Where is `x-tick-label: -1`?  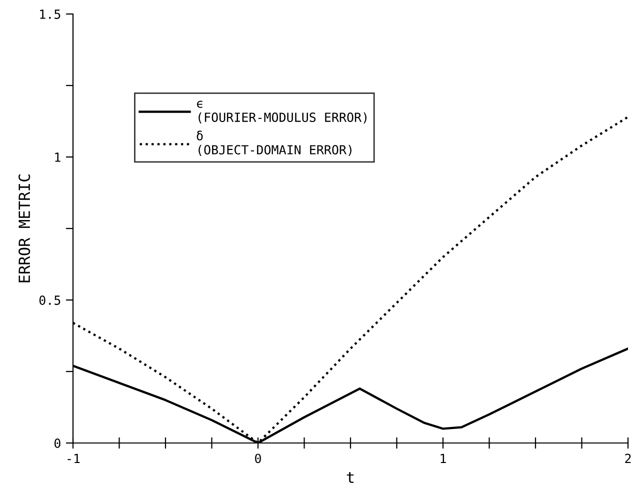 x-tick-label: -1 is located at coordinates (74, 458).